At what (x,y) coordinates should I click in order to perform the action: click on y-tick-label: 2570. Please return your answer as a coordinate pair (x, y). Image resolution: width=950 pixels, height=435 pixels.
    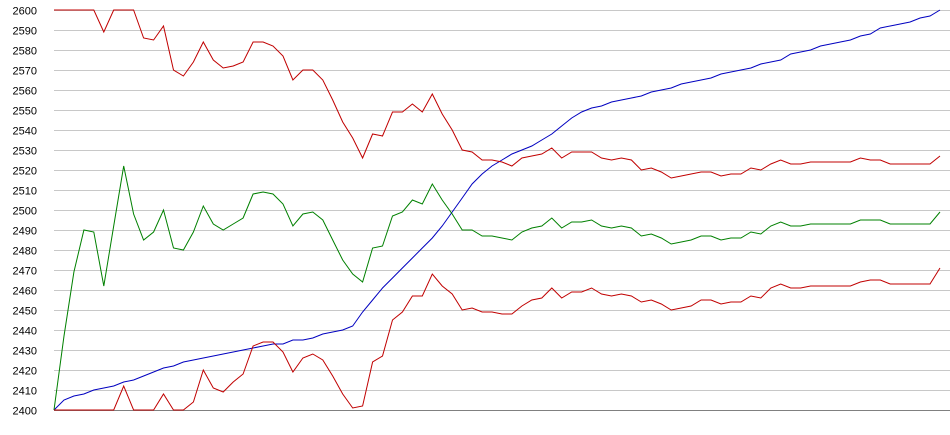
    Looking at the image, I should click on (25, 72).